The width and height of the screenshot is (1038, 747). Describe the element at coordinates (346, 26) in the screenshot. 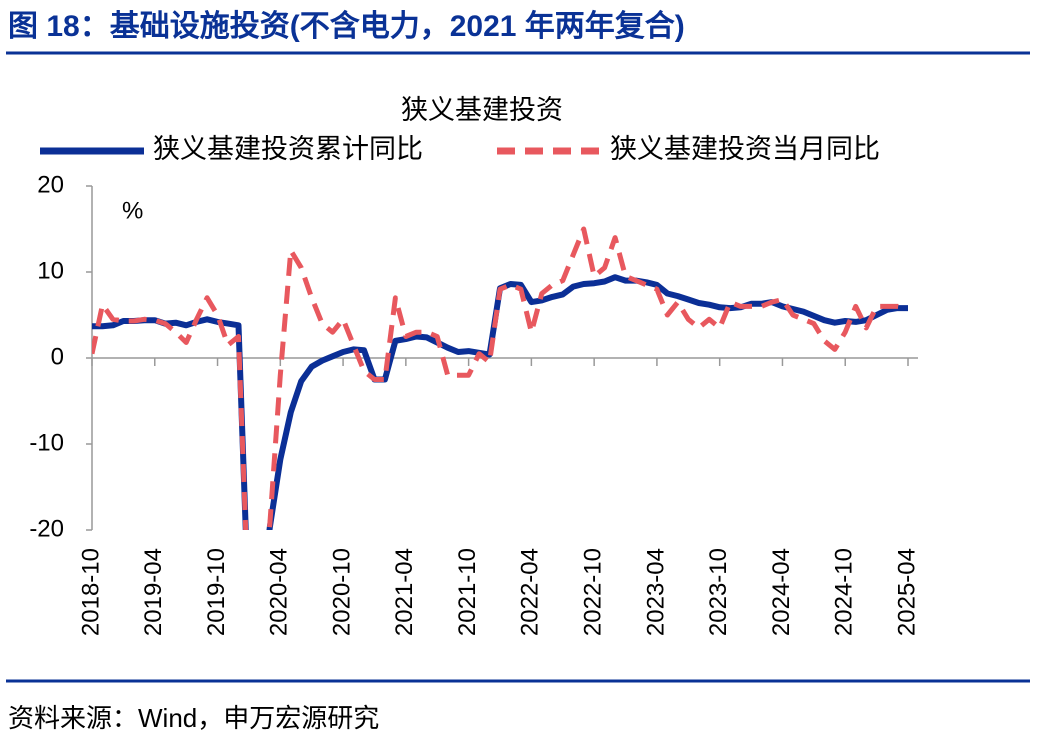

I see `header-title: 图 18：基础设施投资(不含电力，2021 年两年复合)` at that location.